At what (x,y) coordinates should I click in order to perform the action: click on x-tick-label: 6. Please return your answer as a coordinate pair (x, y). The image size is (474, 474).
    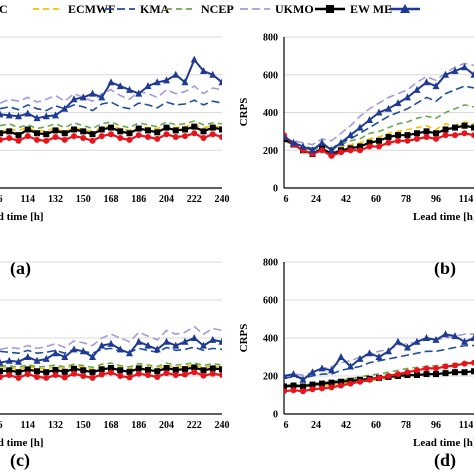
    Looking at the image, I should click on (286, 425).